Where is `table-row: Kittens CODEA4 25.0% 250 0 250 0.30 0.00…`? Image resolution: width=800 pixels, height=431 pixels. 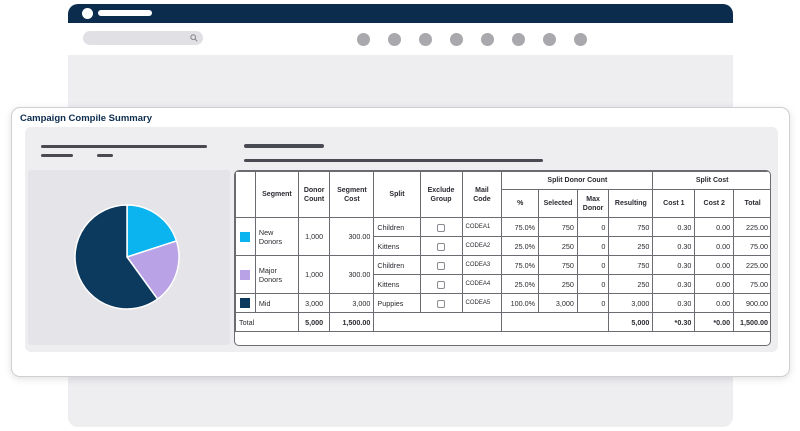
table-row: Kittens CODEA4 25.0% 250 0 250 0.30 0.00… is located at coordinates (503, 284).